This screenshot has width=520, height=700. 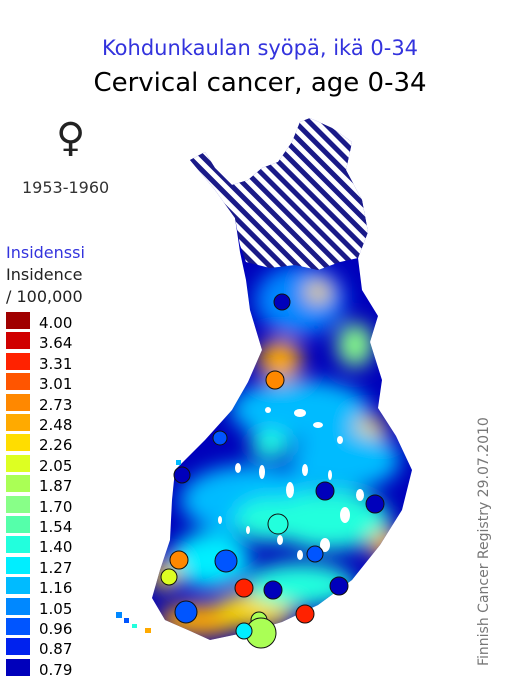 I want to click on legend-label: 0.96, so click(x=56, y=629).